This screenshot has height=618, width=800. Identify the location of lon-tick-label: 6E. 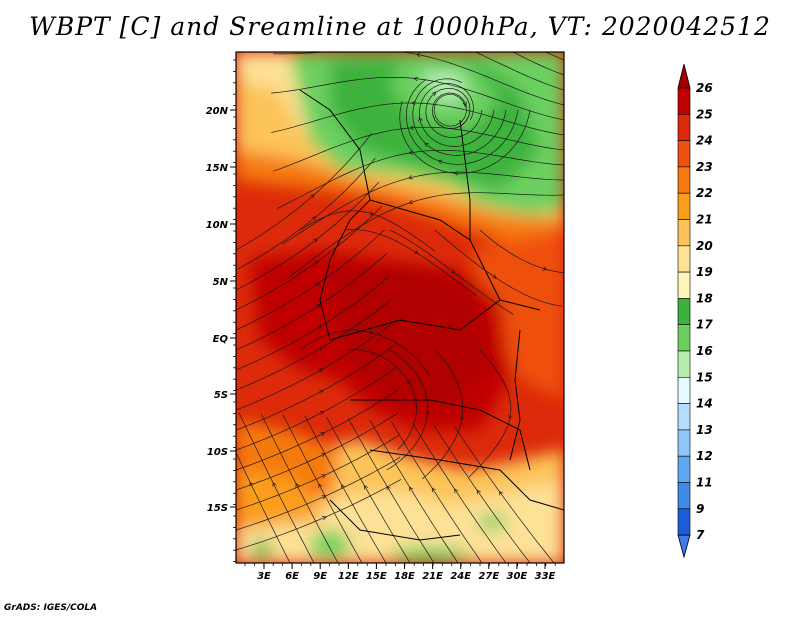
(292, 576).